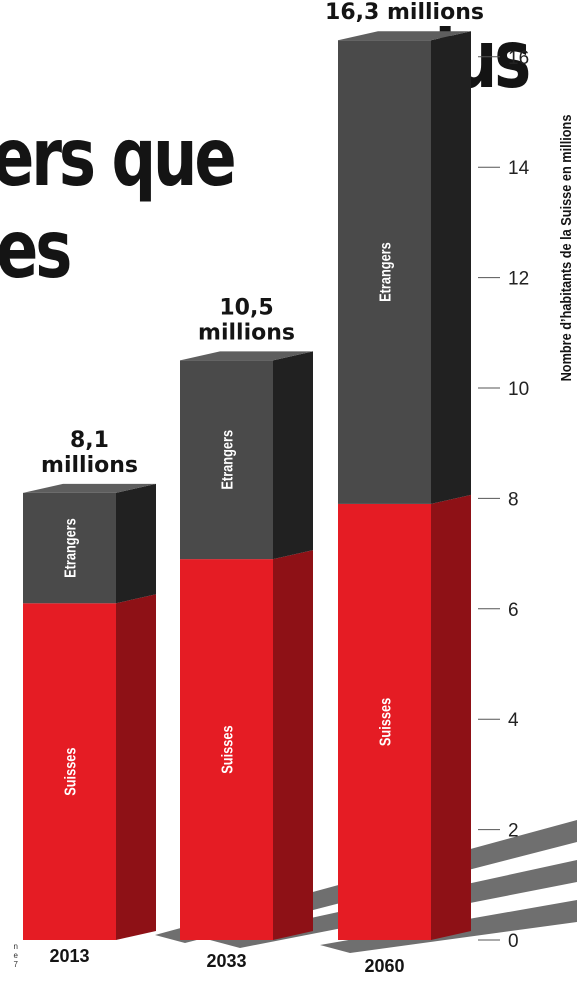 The height and width of the screenshot is (988, 577). I want to click on headline-line-3: es, so click(36, 249).